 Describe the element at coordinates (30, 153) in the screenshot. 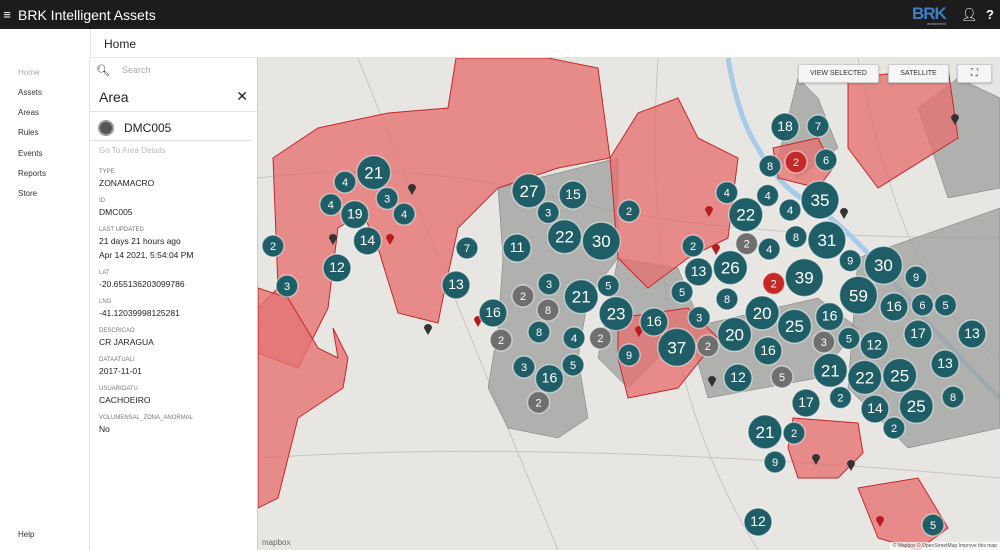

I see `sidebar-item-events: Events` at that location.